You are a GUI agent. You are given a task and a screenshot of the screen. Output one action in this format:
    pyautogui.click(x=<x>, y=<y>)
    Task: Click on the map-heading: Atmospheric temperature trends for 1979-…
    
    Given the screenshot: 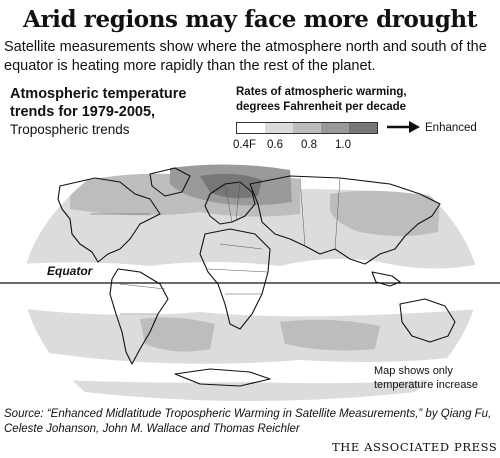 What is the action you would take?
    pyautogui.click(x=120, y=103)
    